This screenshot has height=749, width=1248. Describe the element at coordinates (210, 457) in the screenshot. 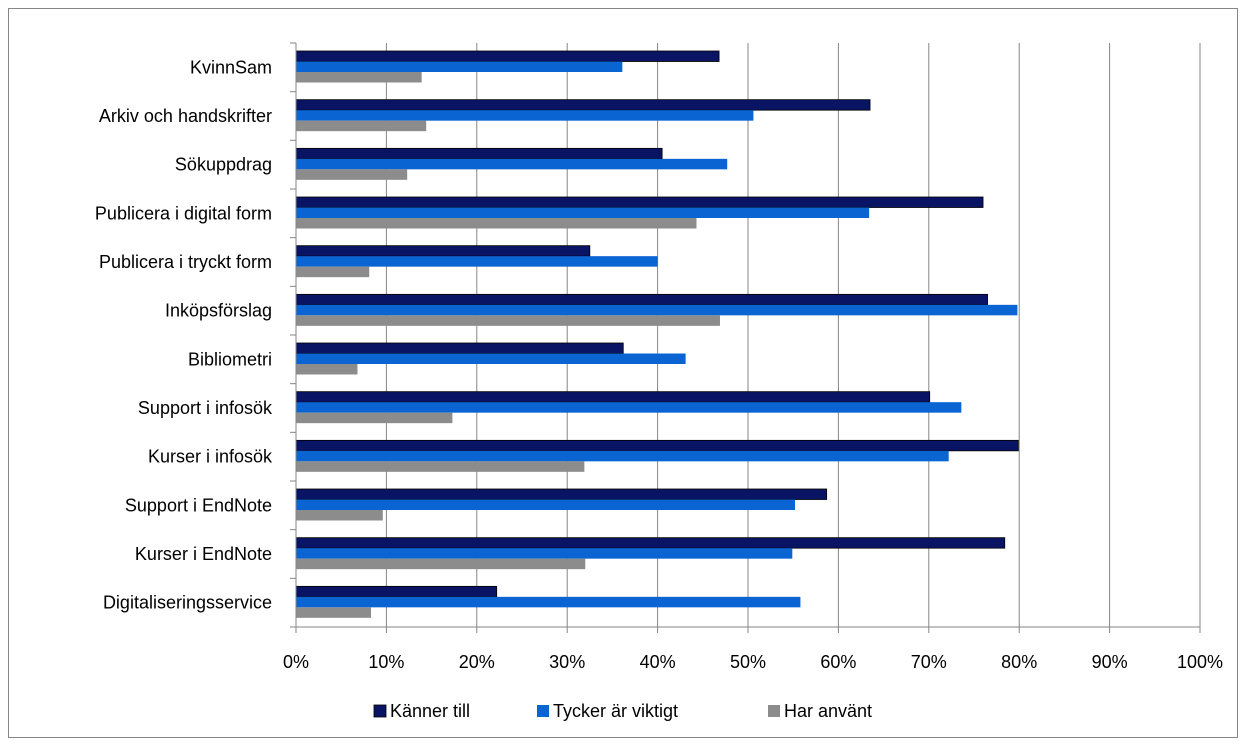

I see `category-label: Kurser i infosök` at that location.